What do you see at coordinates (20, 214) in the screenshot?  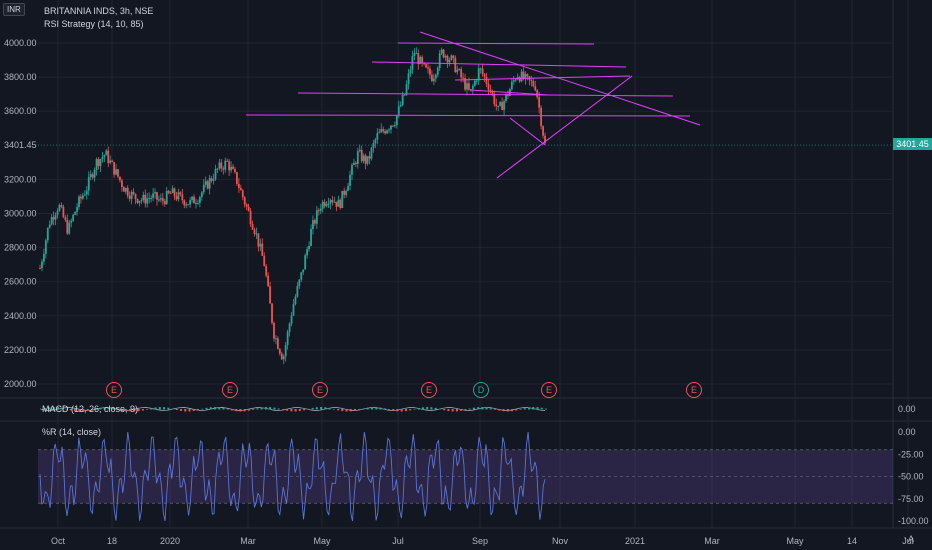 I see `y-tick-label: 3000.00` at bounding box center [20, 214].